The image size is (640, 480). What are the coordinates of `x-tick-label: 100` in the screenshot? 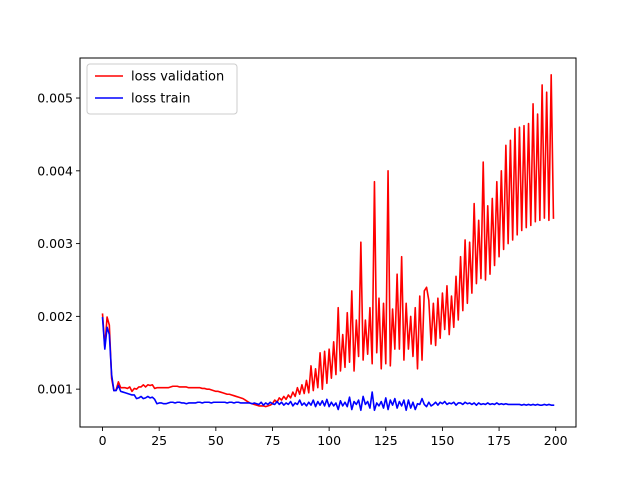 It's located at (329, 440).